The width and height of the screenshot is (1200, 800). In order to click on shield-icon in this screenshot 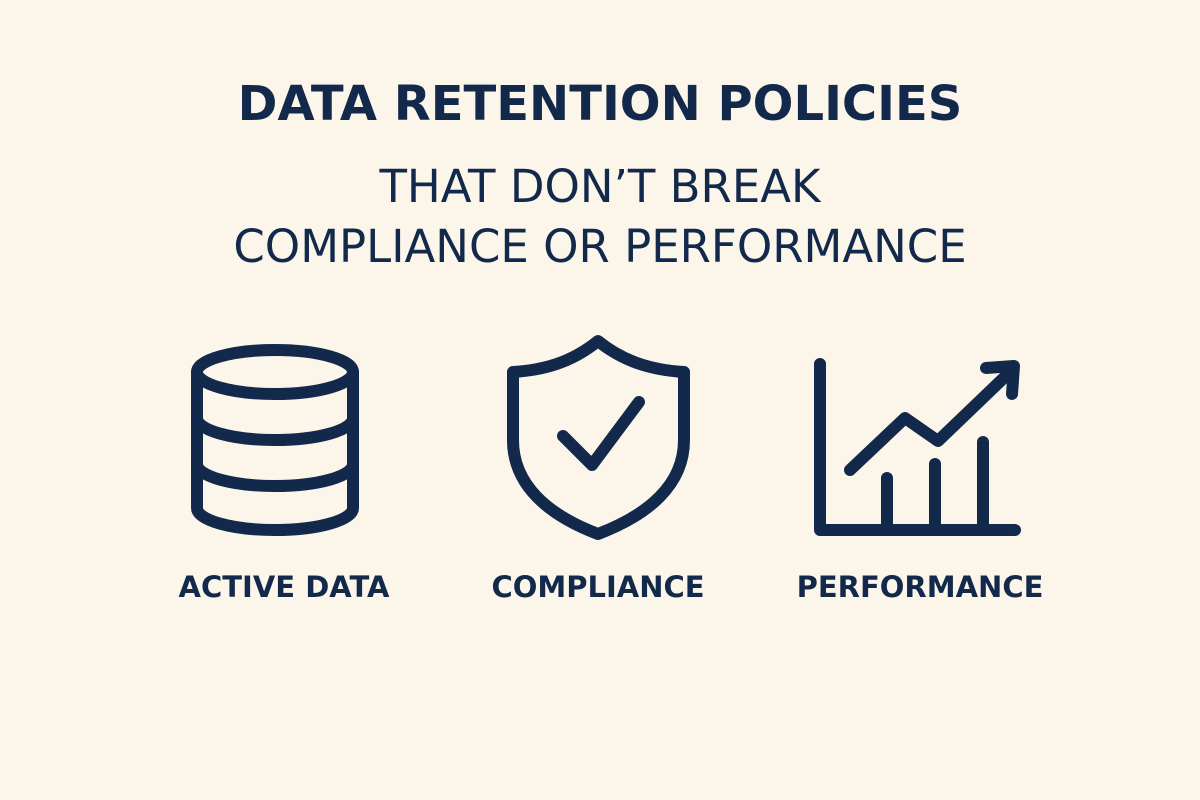, I will do `click(598, 437)`.